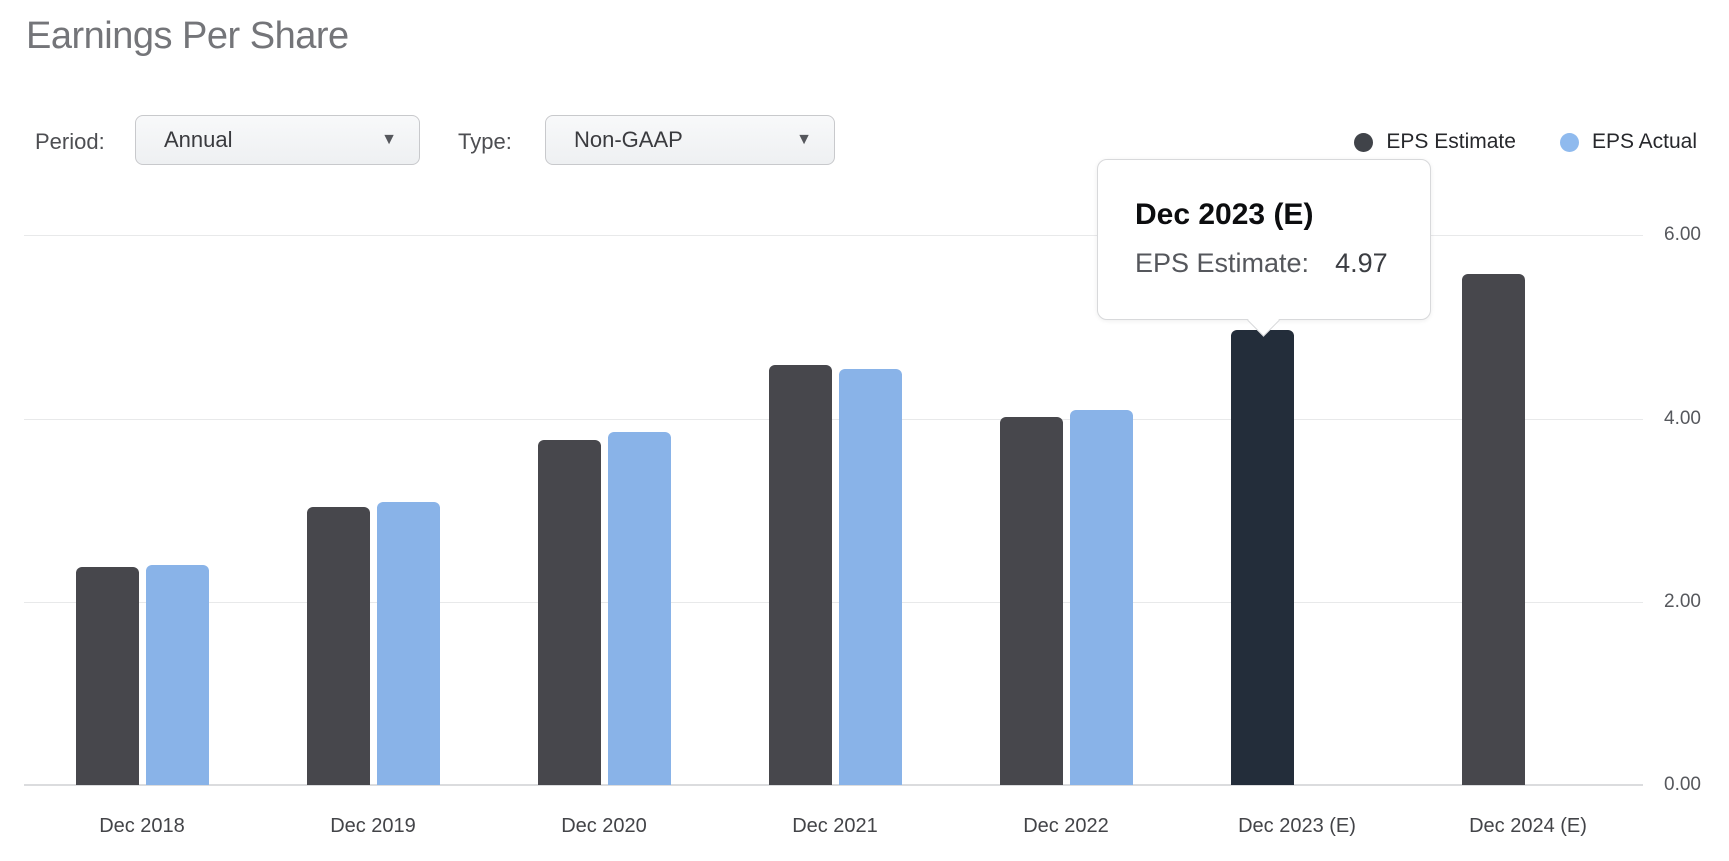 The image size is (1729, 861). Describe the element at coordinates (142, 826) in the screenshot. I see `x-axis-label: Dec 2018` at that location.